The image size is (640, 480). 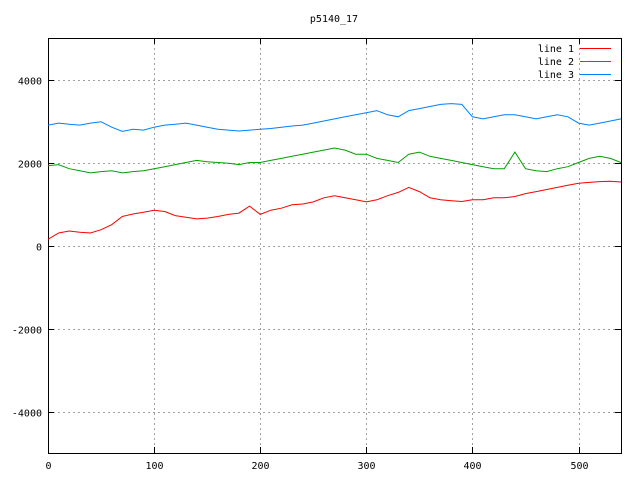 What do you see at coordinates (30, 165) in the screenshot?
I see `y-tick-label: 2000` at bounding box center [30, 165].